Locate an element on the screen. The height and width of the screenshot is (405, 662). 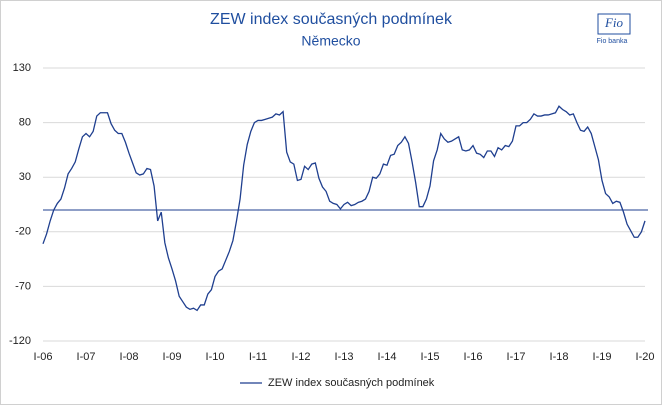
x-tick-label: I-15 is located at coordinates (430, 357).